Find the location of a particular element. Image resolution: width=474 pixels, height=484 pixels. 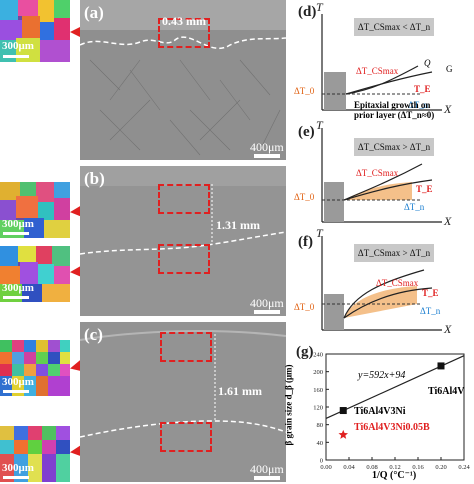

y-tick-label: 200 is located at coordinates (318, 372).